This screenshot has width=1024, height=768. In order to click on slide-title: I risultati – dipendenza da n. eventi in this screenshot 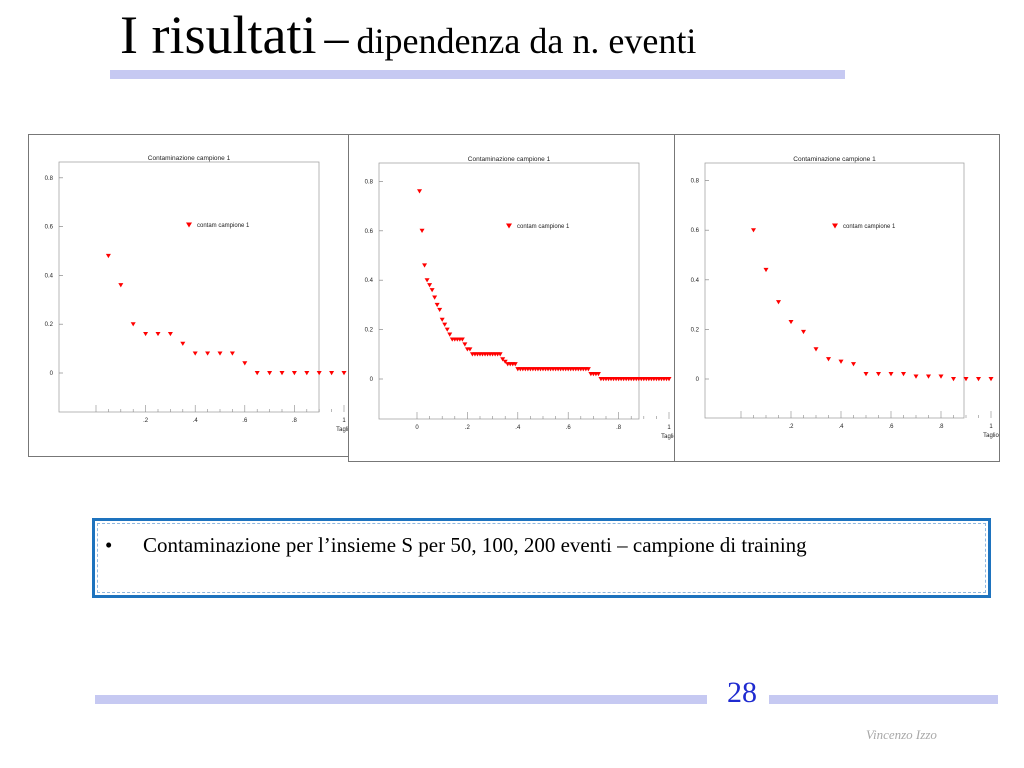, I will do `click(408, 35)`.